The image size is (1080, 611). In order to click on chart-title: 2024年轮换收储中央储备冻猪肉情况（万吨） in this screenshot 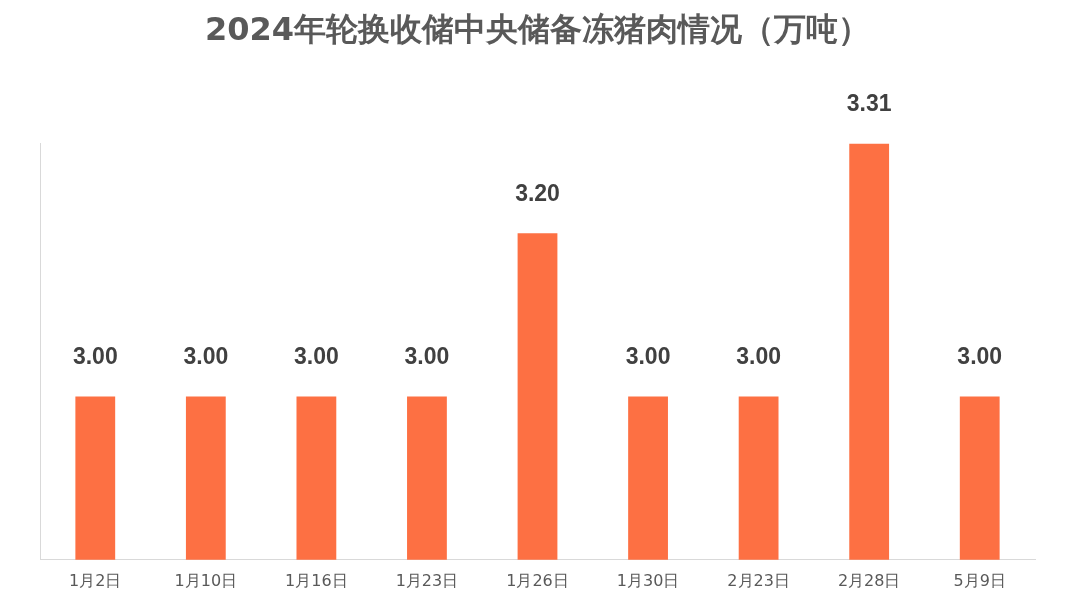, I will do `click(537, 28)`.